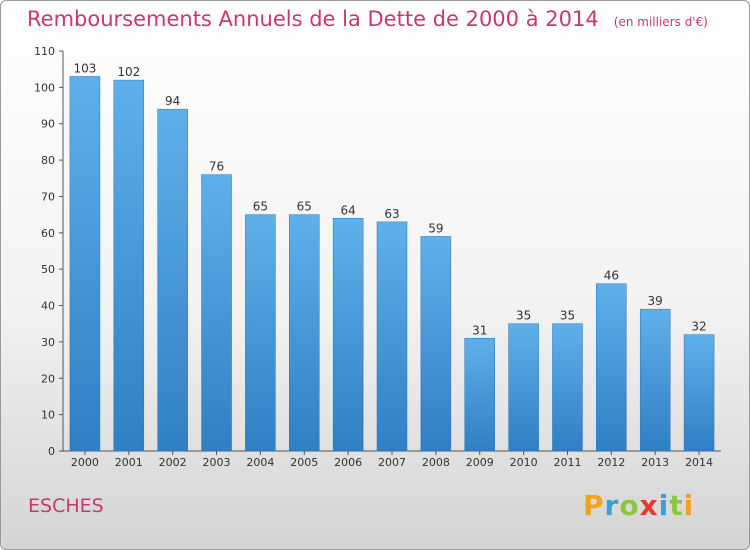 The image size is (750, 550). I want to click on x-tick-label: 2008, so click(436, 462).